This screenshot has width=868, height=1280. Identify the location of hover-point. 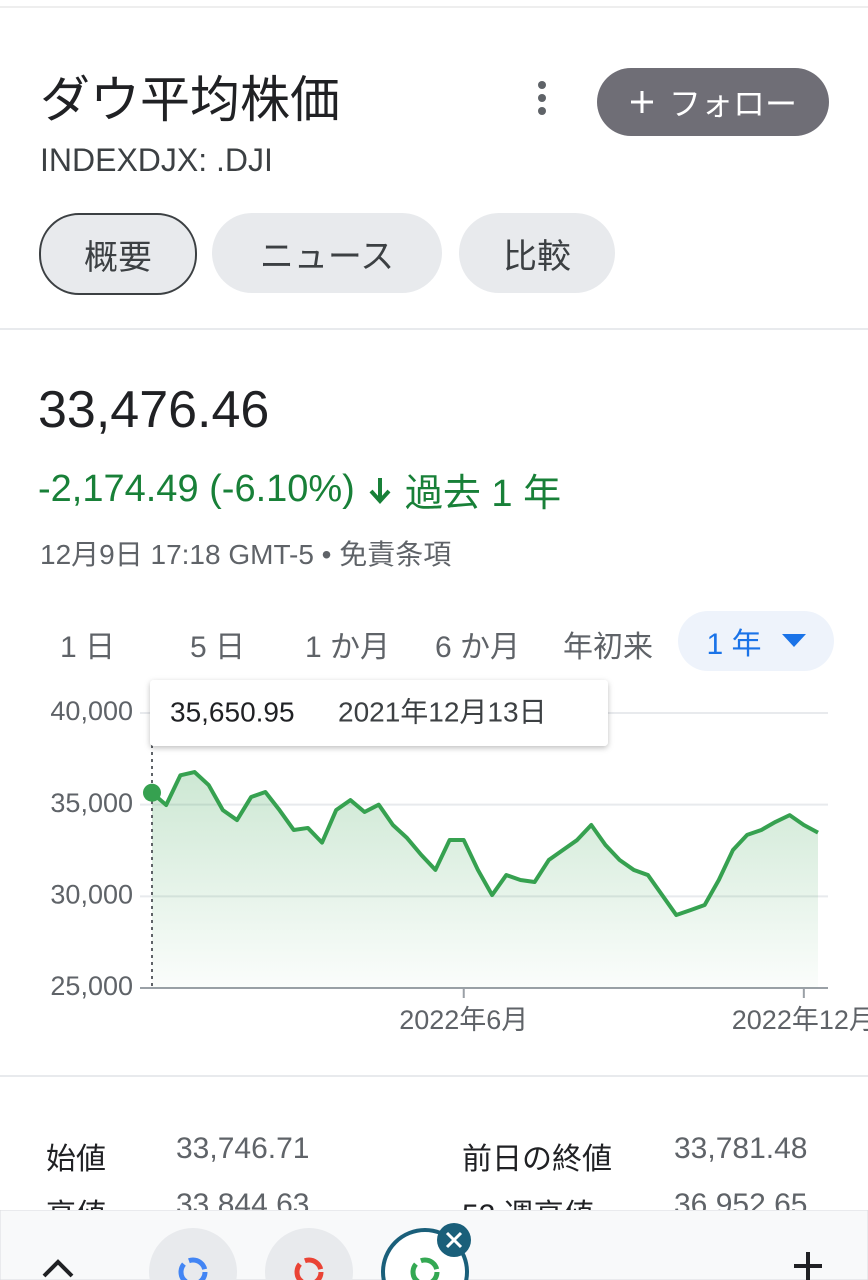
(152, 792).